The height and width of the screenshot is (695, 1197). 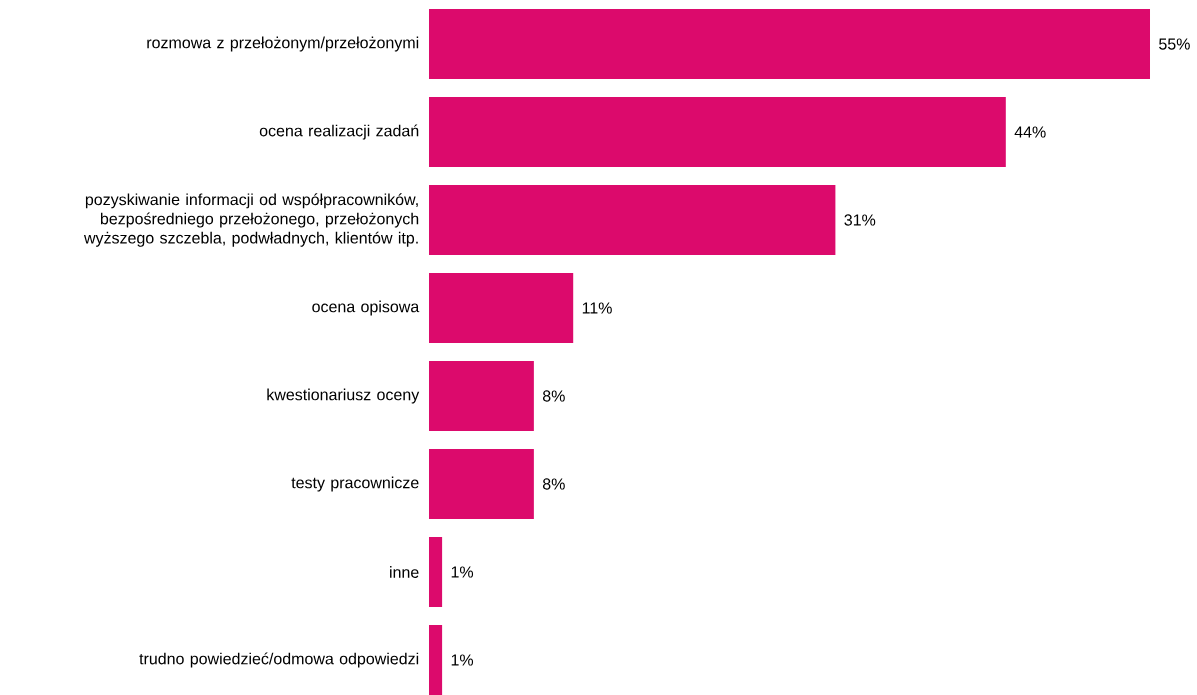 I want to click on data-label: 44%, so click(x=1030, y=132).